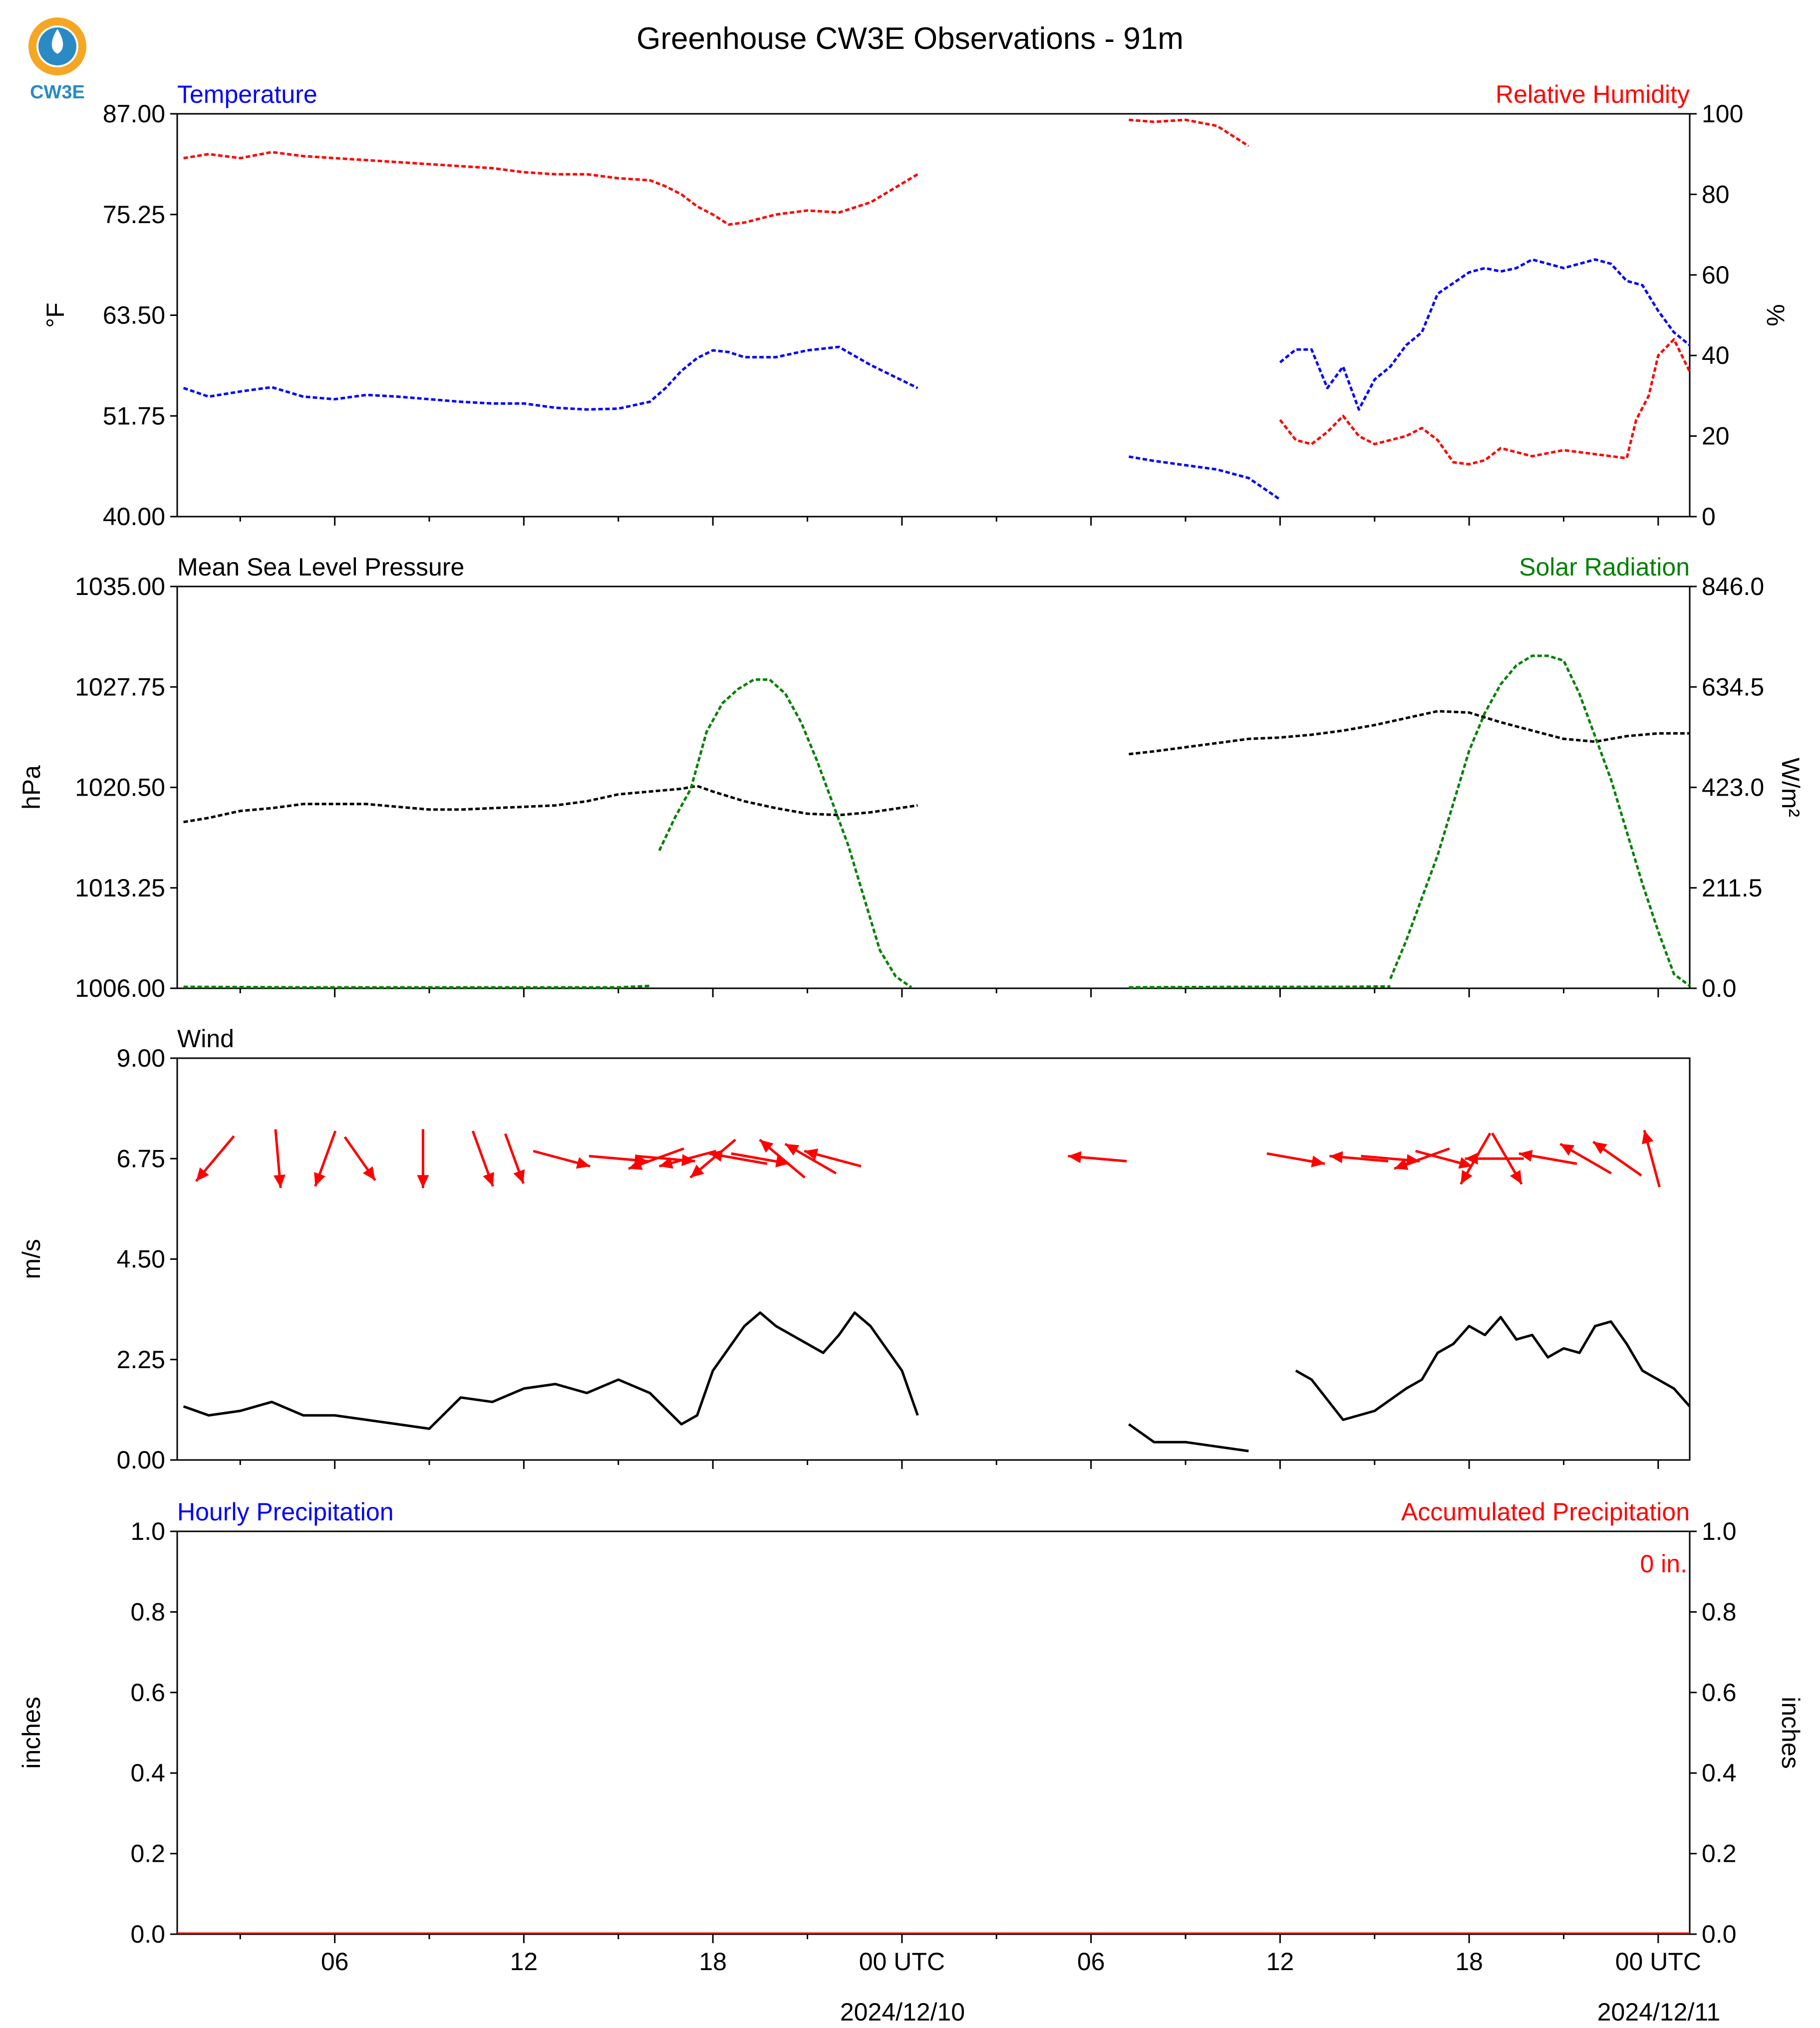  Describe the element at coordinates (1719, 988) in the screenshot. I see `pressure-right-tick-label: 0.0` at that location.